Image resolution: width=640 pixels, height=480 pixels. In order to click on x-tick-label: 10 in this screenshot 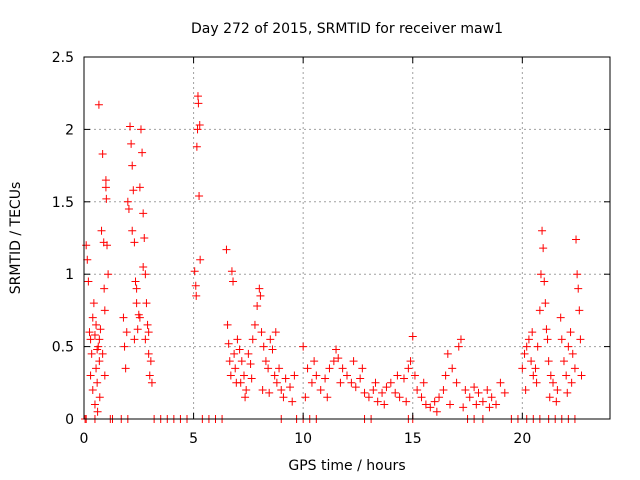, I will do `click(303, 439)`.